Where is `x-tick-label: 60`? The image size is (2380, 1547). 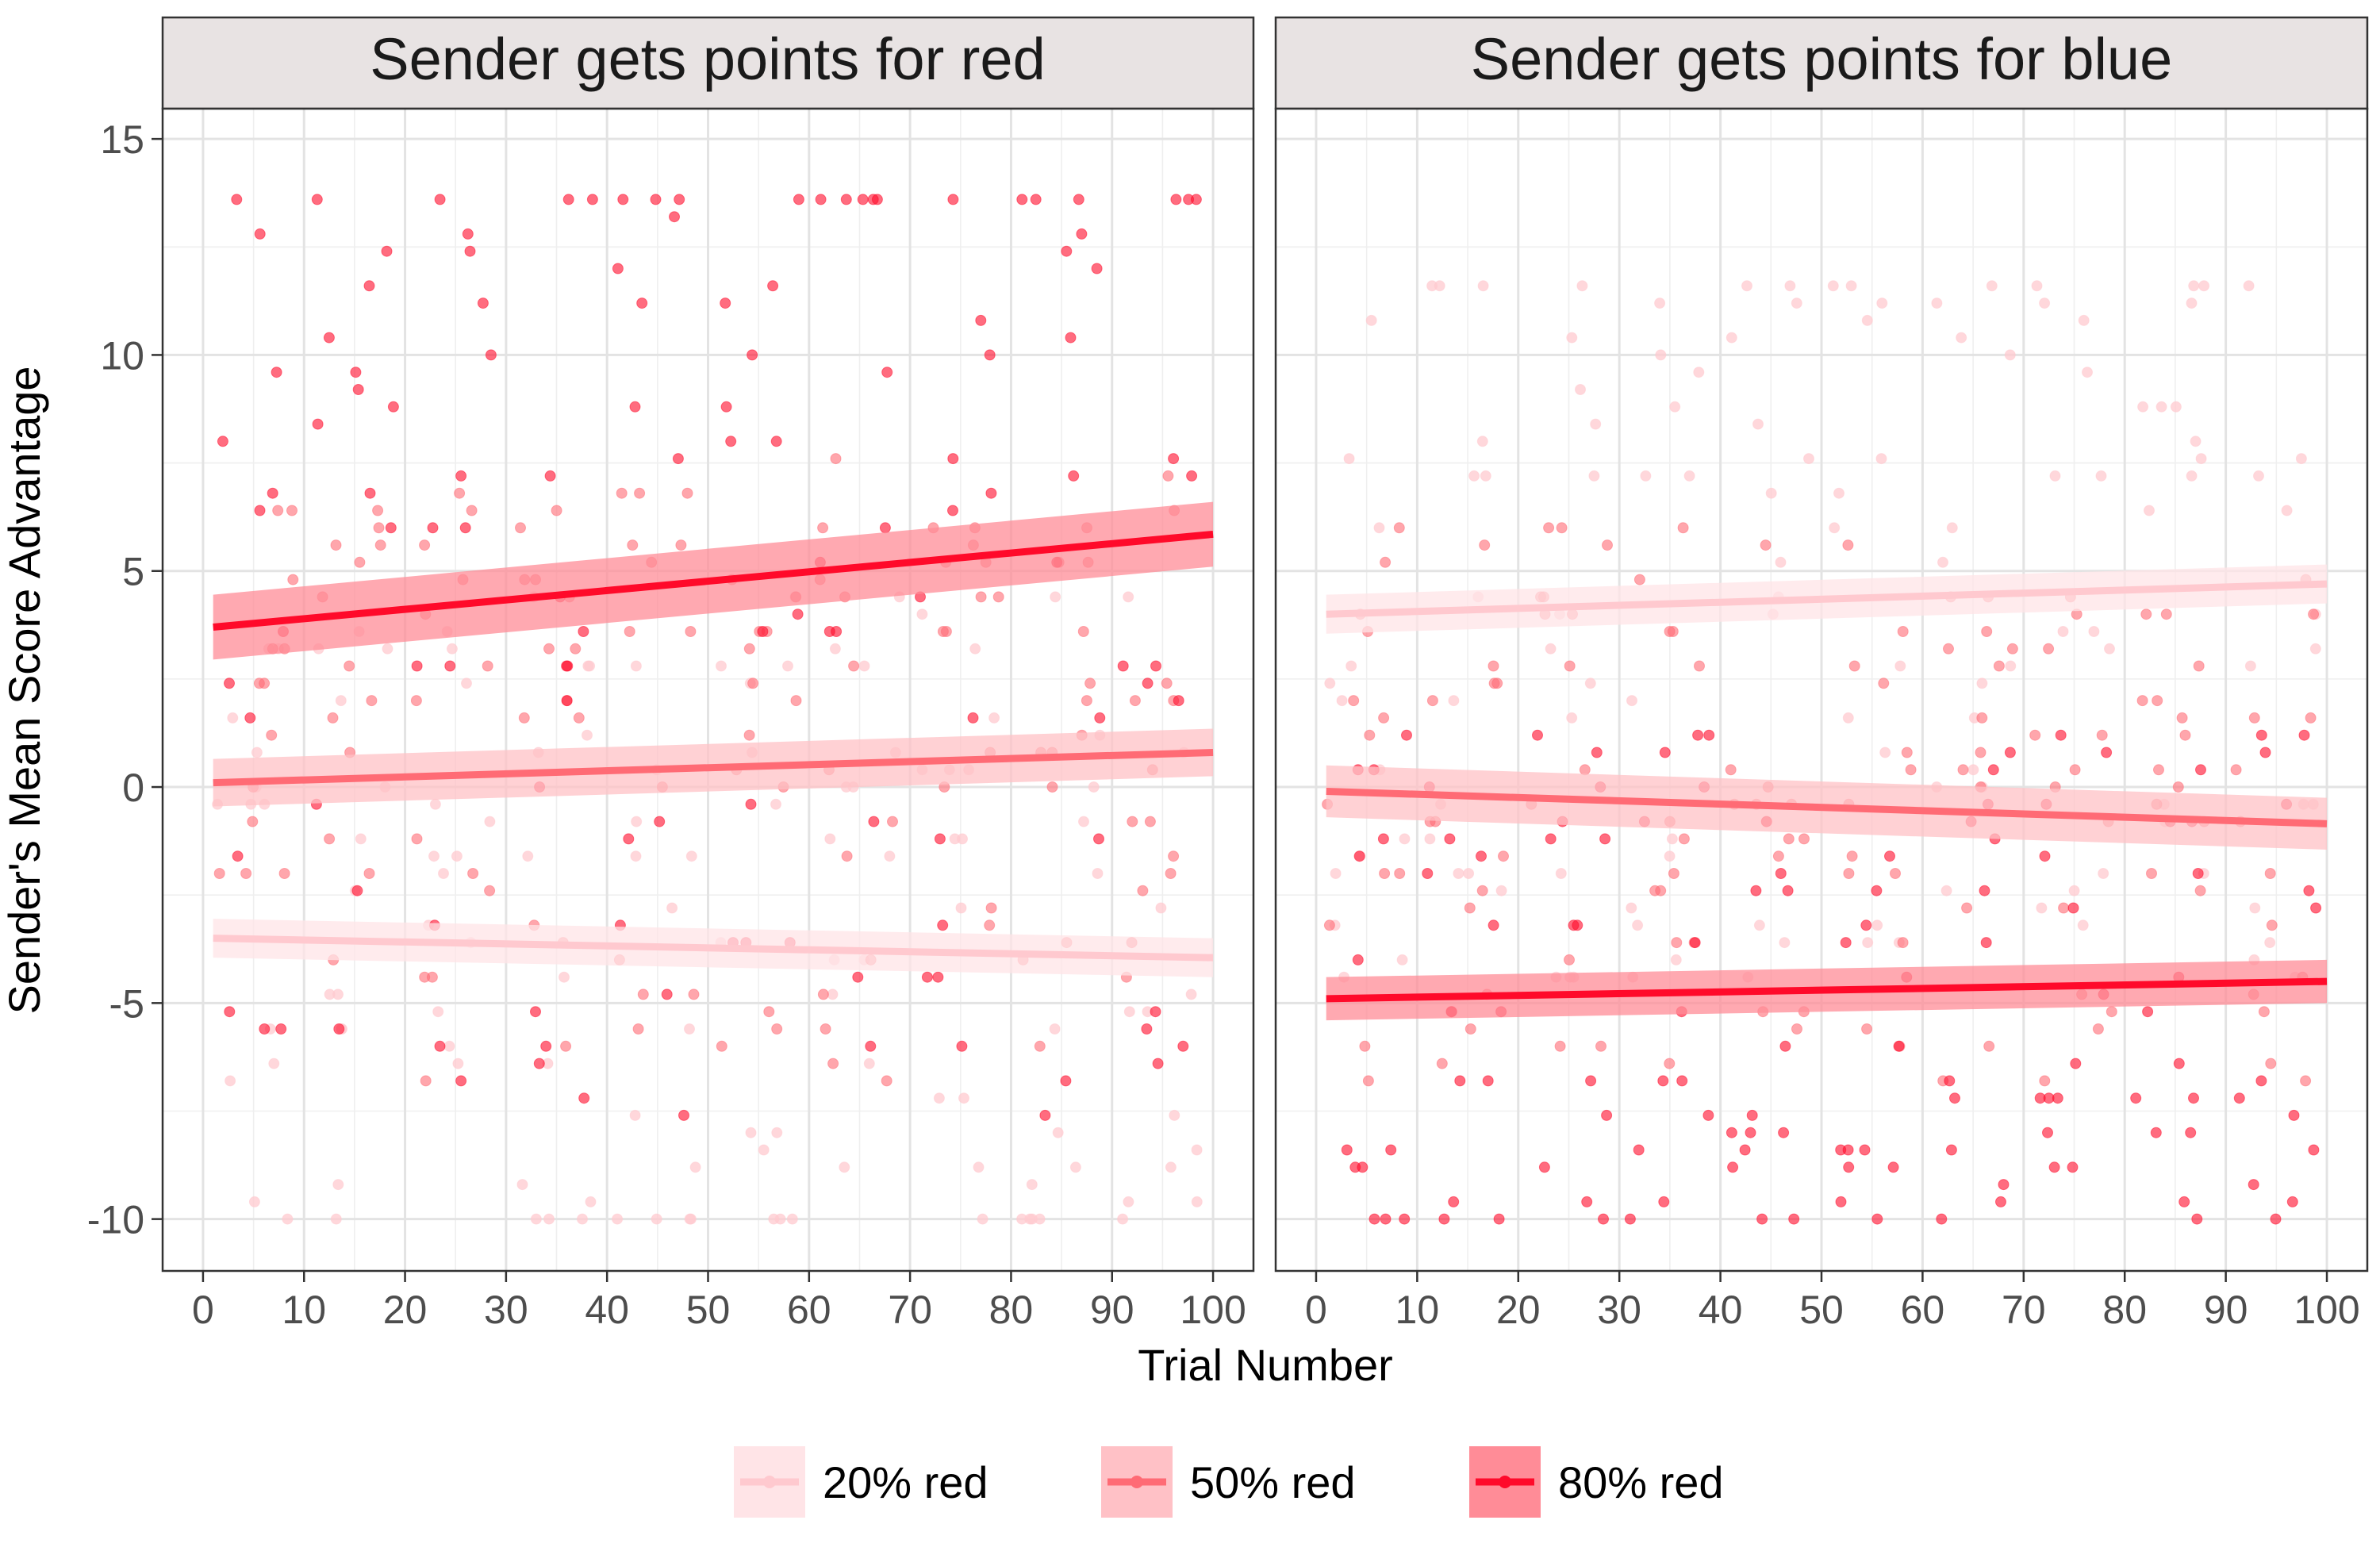
x-tick-label: 60 is located at coordinates (1923, 1310).